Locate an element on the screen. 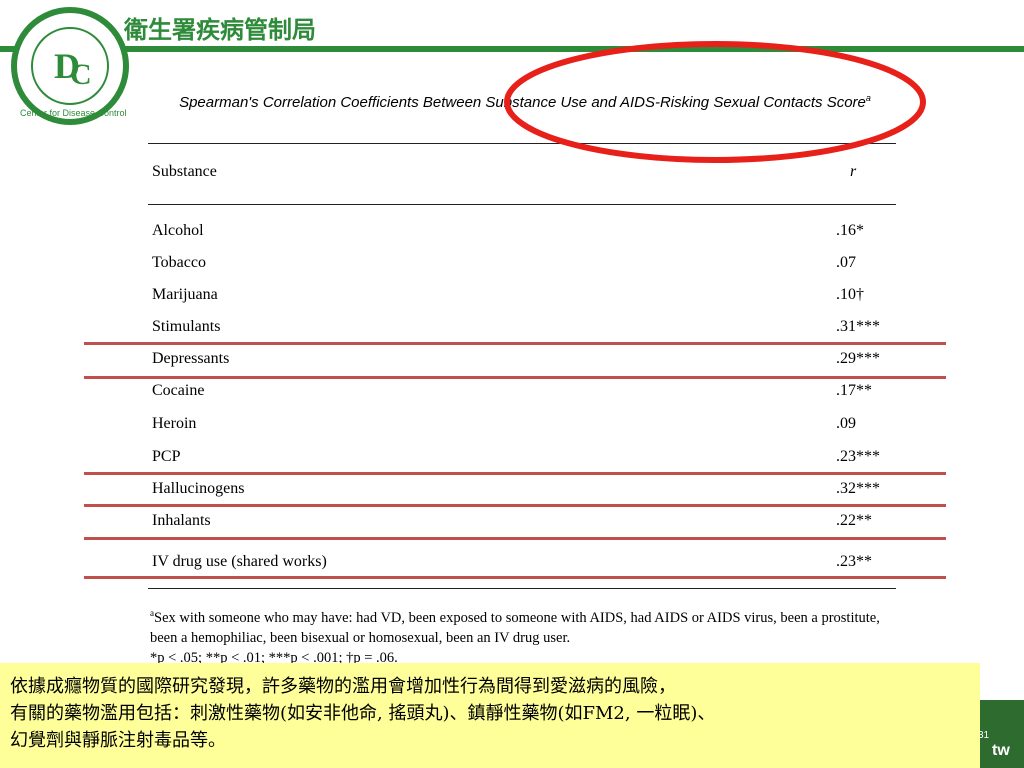 Image resolution: width=1024 pixels, height=768 pixels. title-note: a is located at coordinates (868, 98).